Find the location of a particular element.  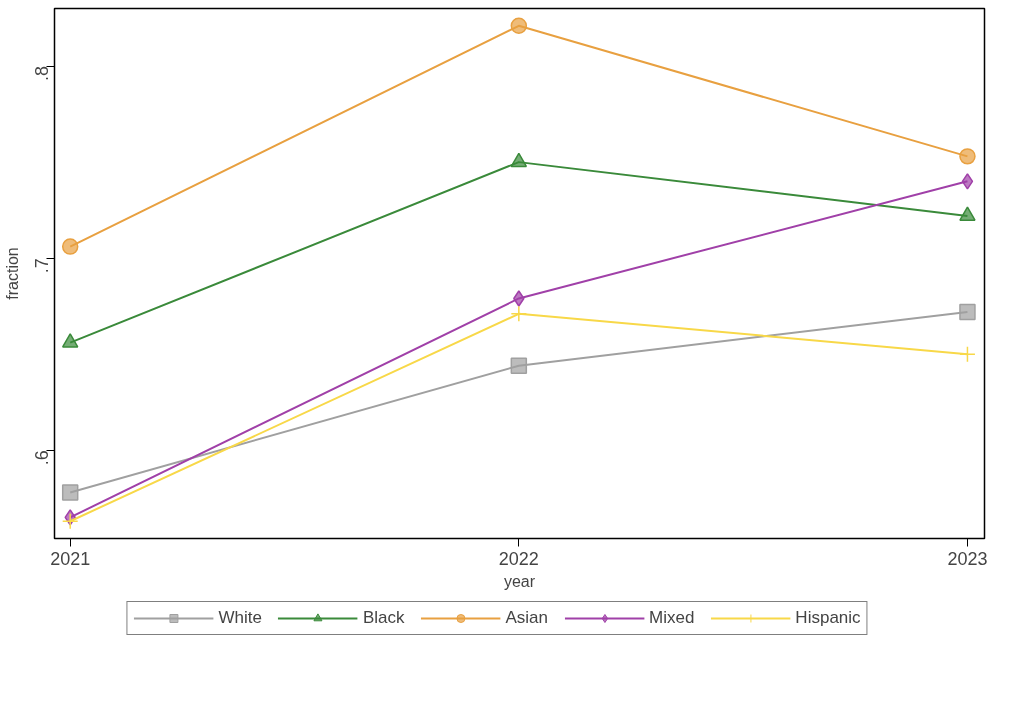

y-tick-label: .6 is located at coordinates (42, 458).